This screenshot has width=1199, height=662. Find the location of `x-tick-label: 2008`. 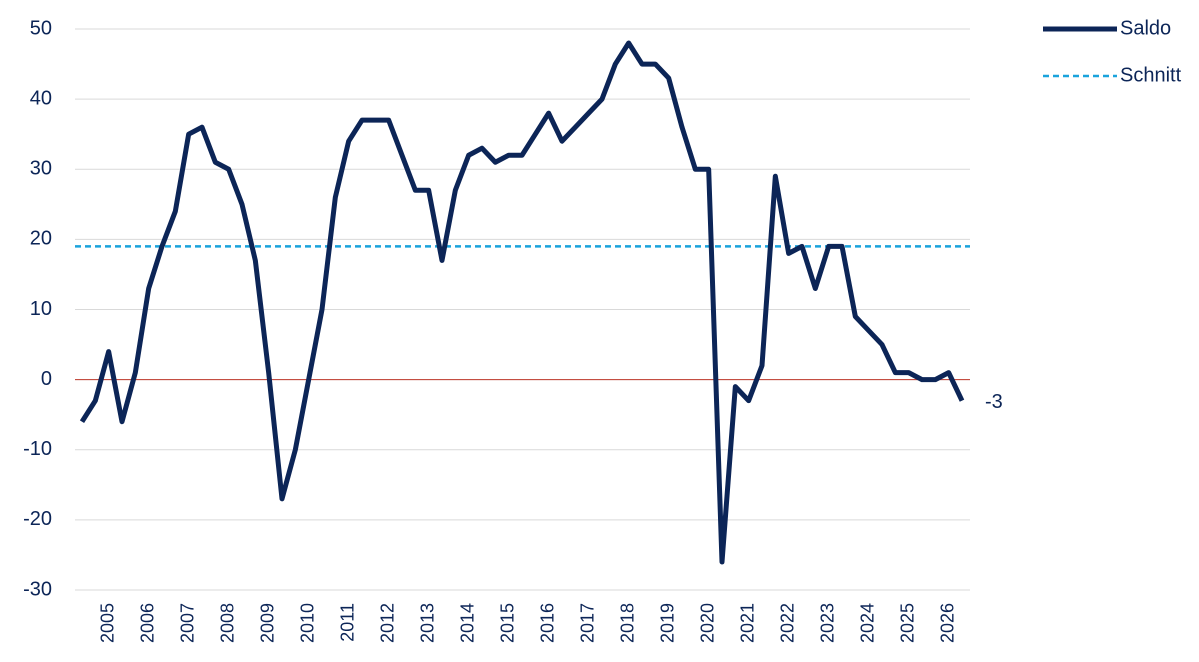

x-tick-label: 2008 is located at coordinates (227, 623).